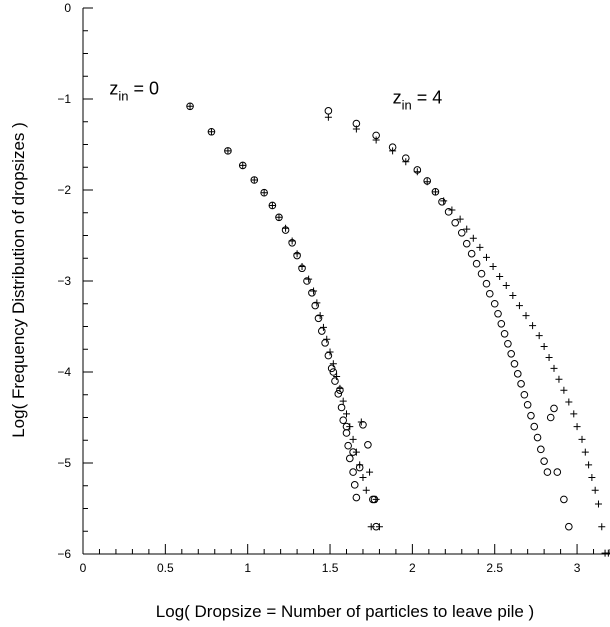  What do you see at coordinates (67, 8) in the screenshot?
I see `y-tick-label: 0` at bounding box center [67, 8].